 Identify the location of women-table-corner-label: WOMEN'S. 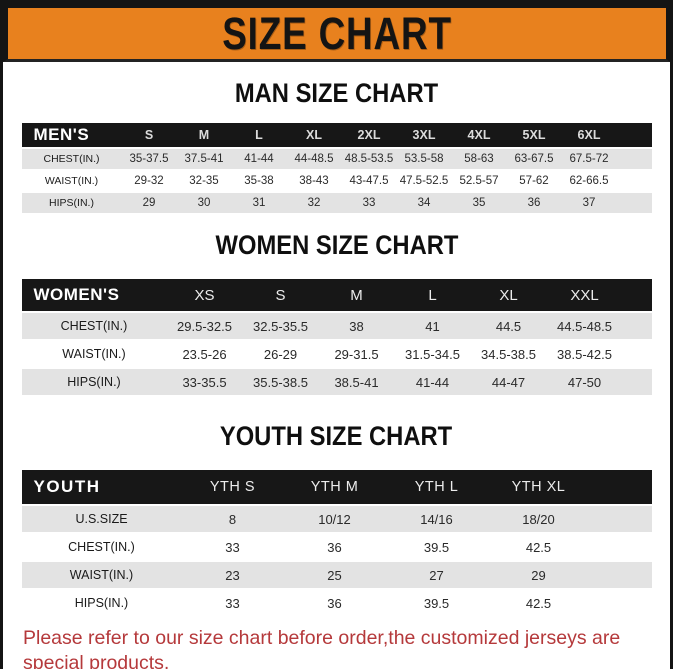
(76, 294).